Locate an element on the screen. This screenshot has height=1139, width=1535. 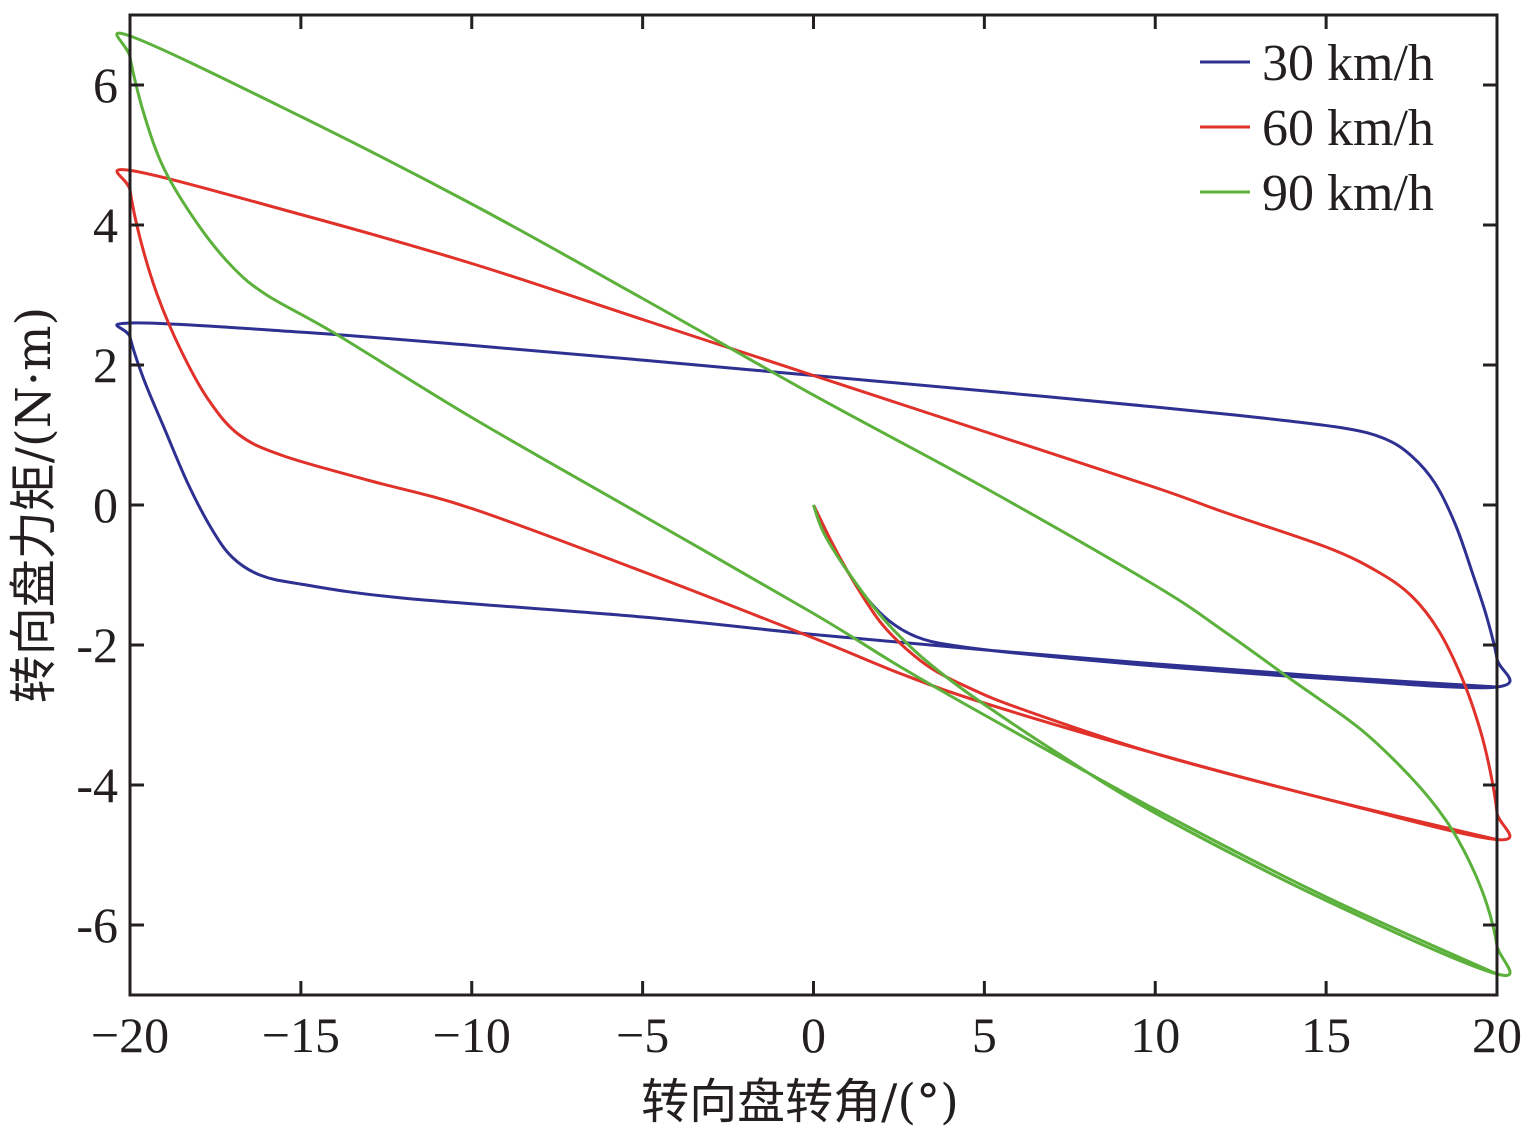
legend-label: 60 km/h is located at coordinates (1348, 128).